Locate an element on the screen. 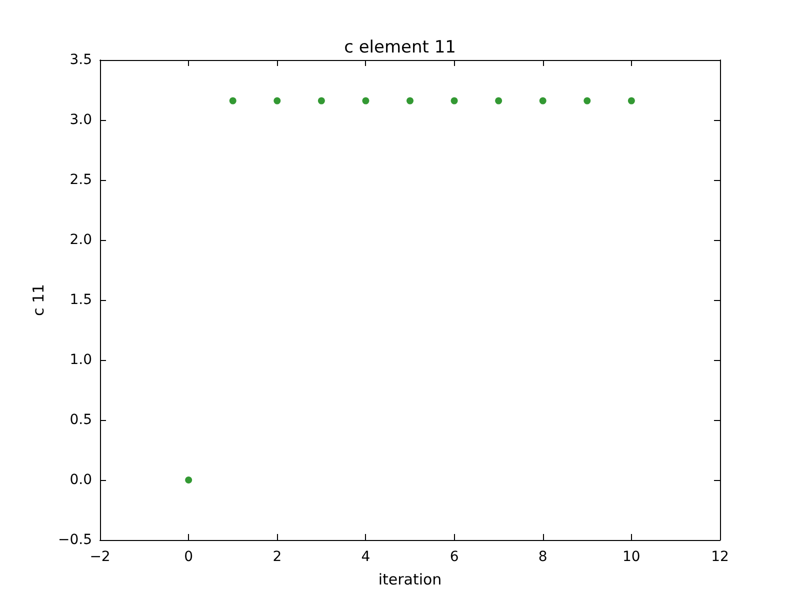 This screenshot has height=600, width=800. y-tick-label: −0.5 is located at coordinates (75, 540).